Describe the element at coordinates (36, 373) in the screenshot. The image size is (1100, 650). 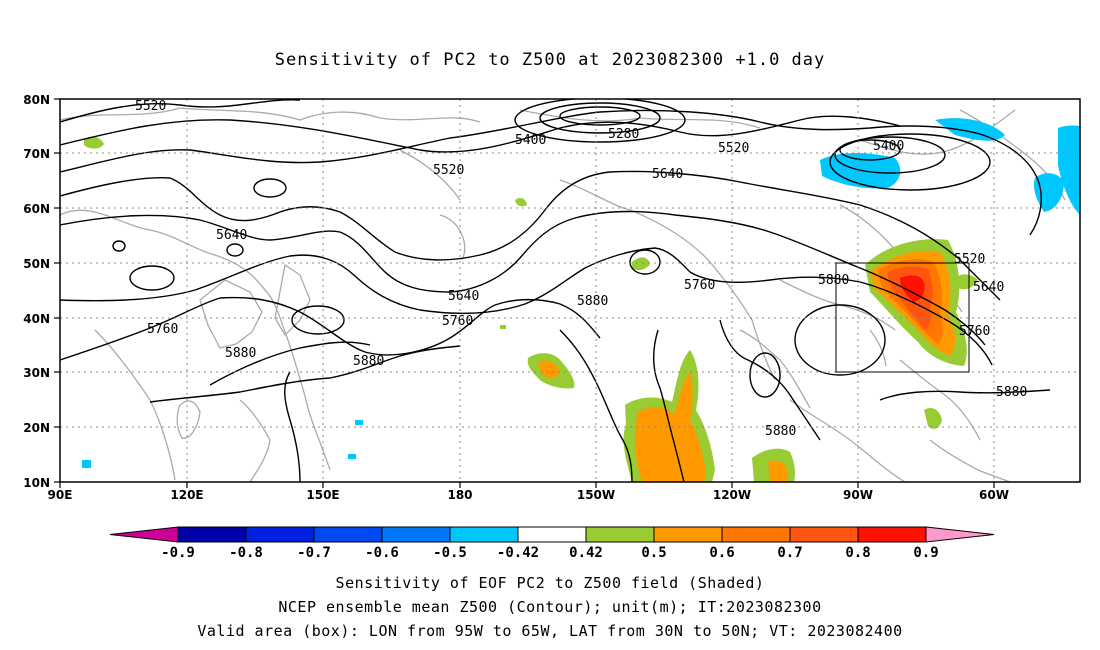
I see `lat-label: 30N` at that location.